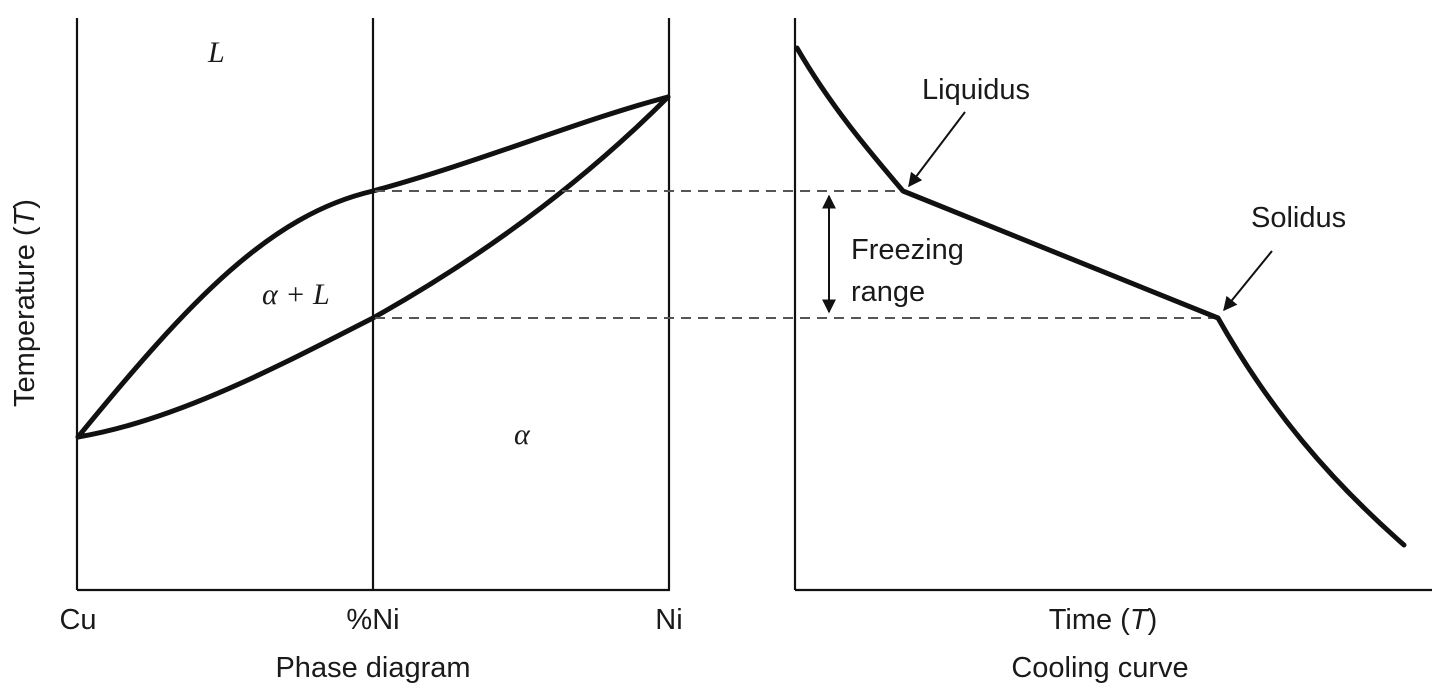  Describe the element at coordinates (937, 149) in the screenshot. I see `liquidus-pointer` at that location.